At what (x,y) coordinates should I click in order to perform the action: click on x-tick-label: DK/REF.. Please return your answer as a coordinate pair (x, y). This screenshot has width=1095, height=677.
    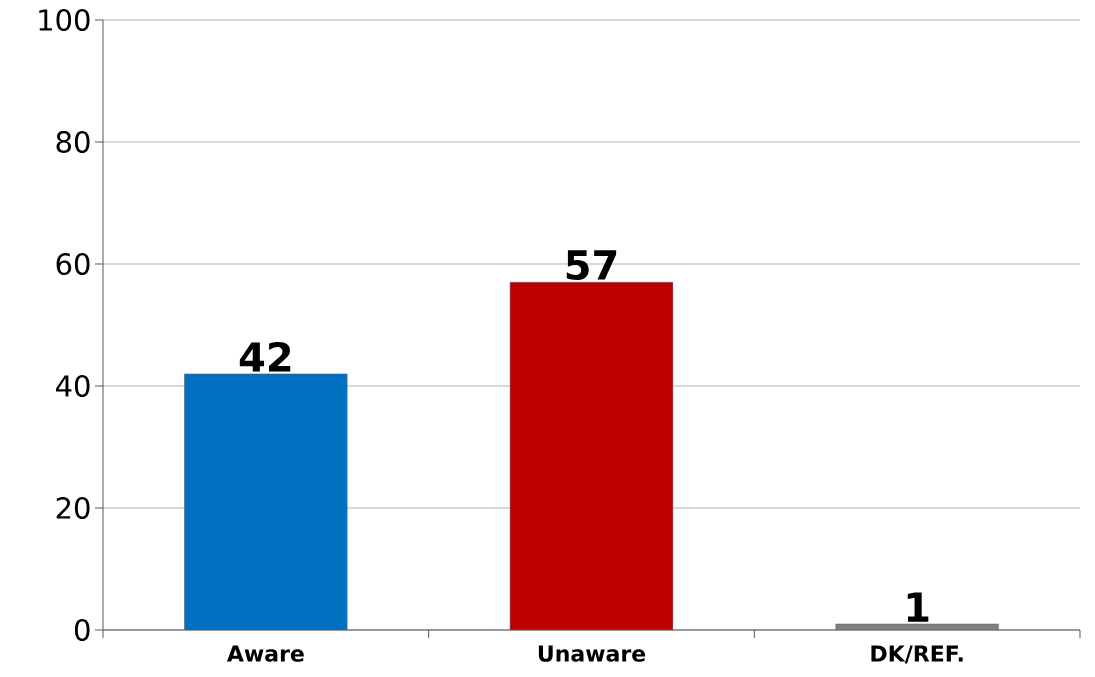
    Looking at the image, I should click on (917, 654).